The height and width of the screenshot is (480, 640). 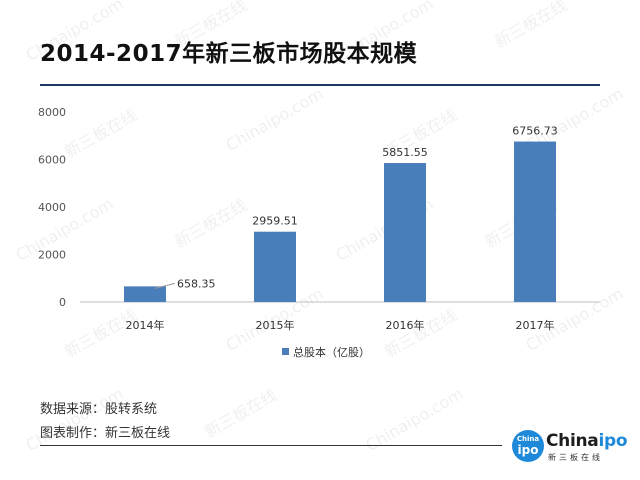 I want to click on legend: 总股本（亿股）, so click(x=326, y=352).